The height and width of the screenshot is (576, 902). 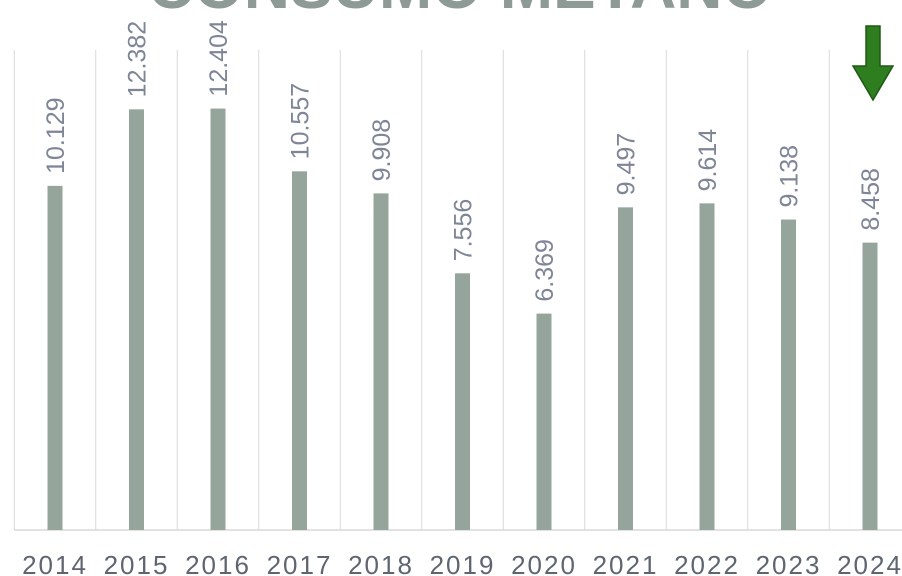 What do you see at coordinates (300, 563) in the screenshot?
I see `x-tick-label: 2017` at bounding box center [300, 563].